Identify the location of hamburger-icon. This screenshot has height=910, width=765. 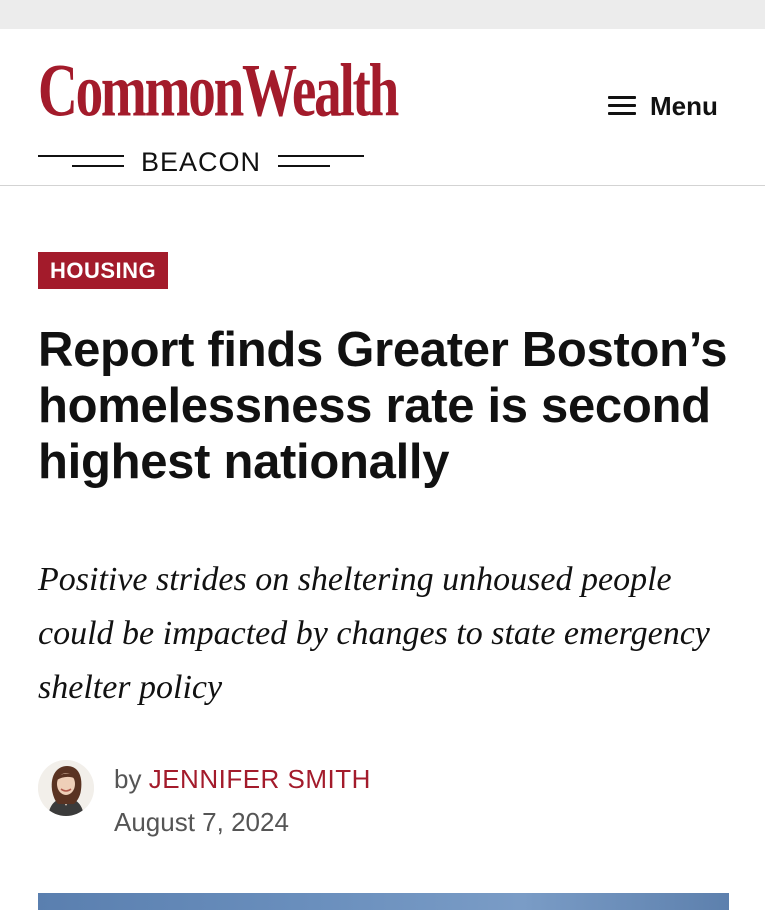
(623, 106).